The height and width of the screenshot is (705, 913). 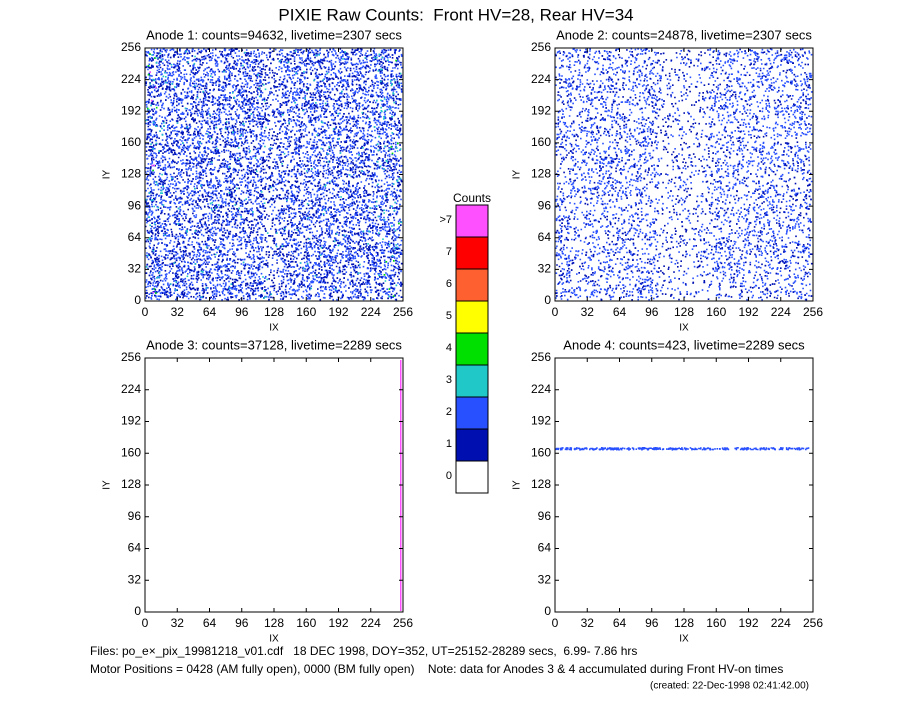 I want to click on colorbar-label: 4, so click(x=449, y=348).